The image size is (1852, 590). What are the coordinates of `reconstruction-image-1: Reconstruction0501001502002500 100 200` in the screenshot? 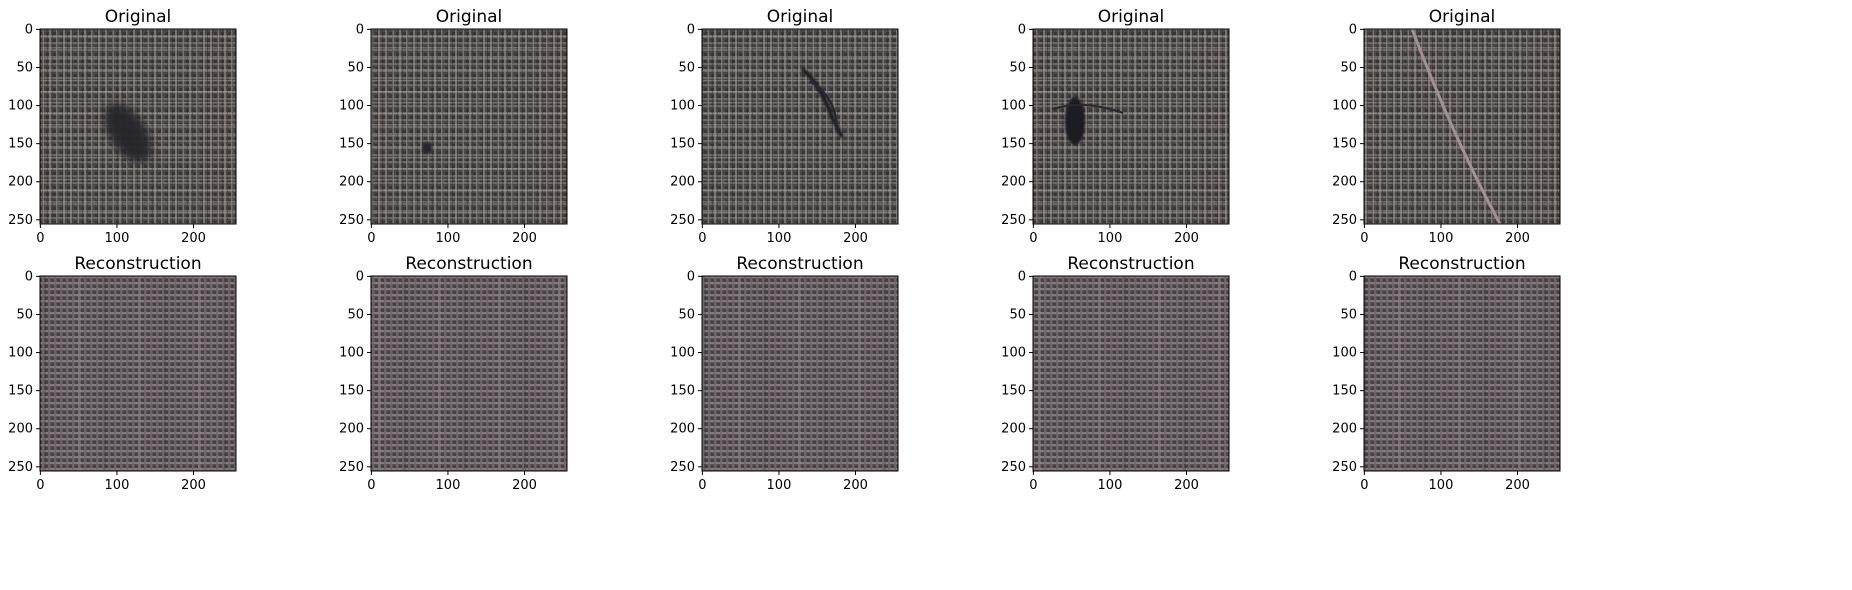 It's located at (122, 373).